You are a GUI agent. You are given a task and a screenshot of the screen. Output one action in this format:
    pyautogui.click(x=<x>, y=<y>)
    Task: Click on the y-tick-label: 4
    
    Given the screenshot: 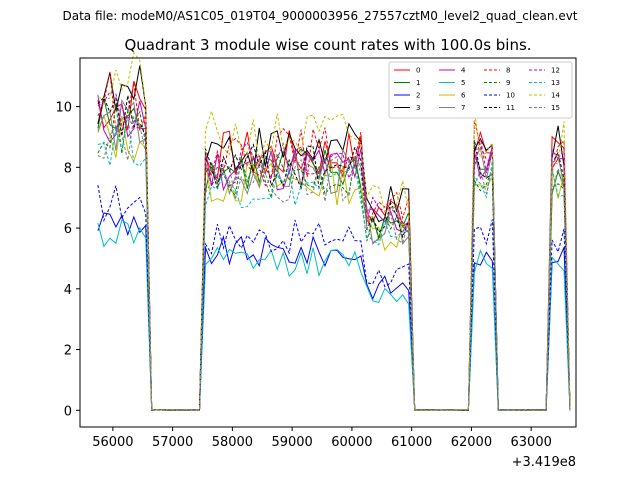 What is the action you would take?
    pyautogui.click(x=68, y=290)
    